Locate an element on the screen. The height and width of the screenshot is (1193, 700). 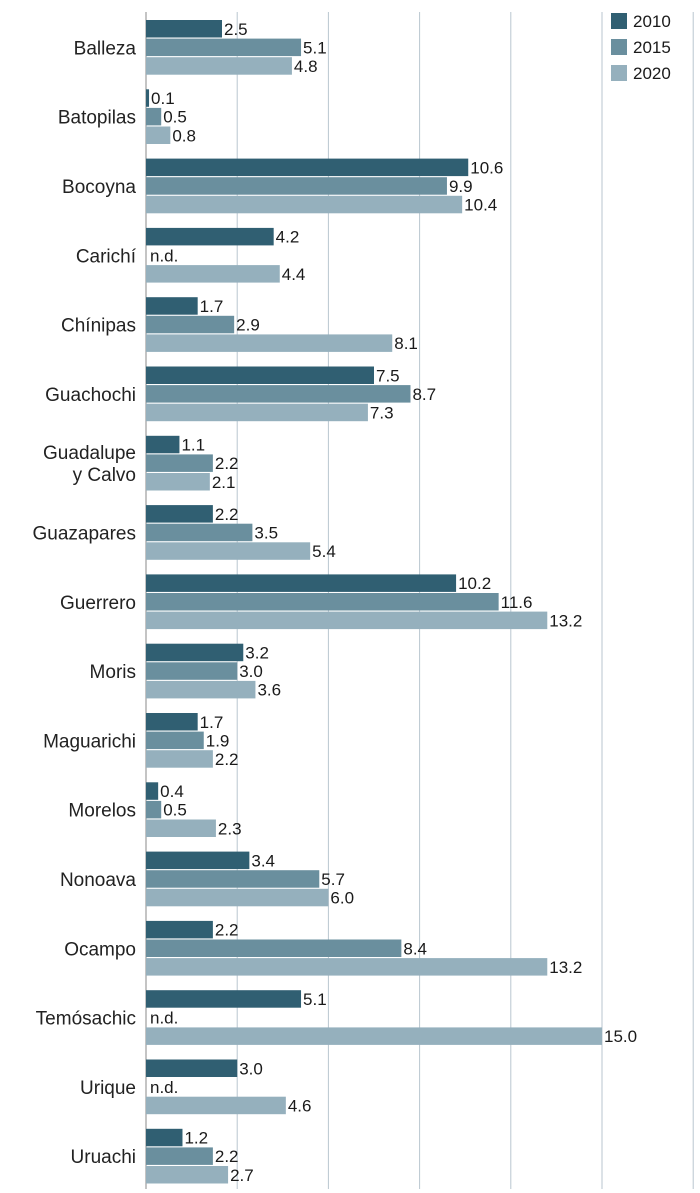
value-label-2015-3: n.d. is located at coordinates (164, 255).